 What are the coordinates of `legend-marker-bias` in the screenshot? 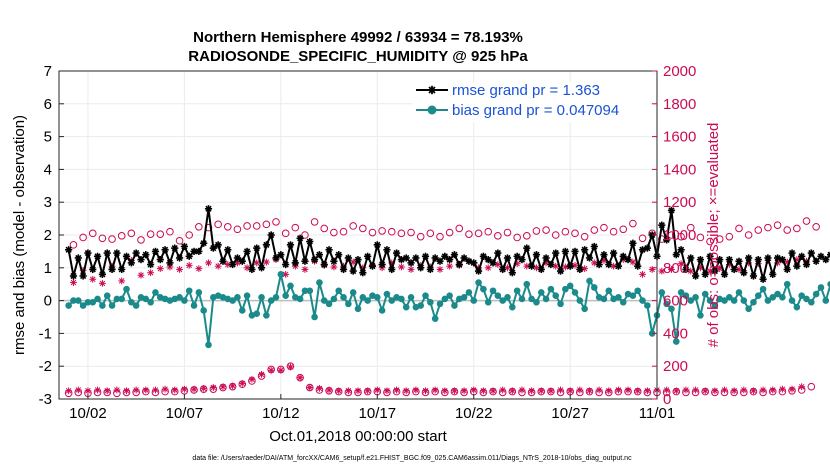 It's located at (432, 110).